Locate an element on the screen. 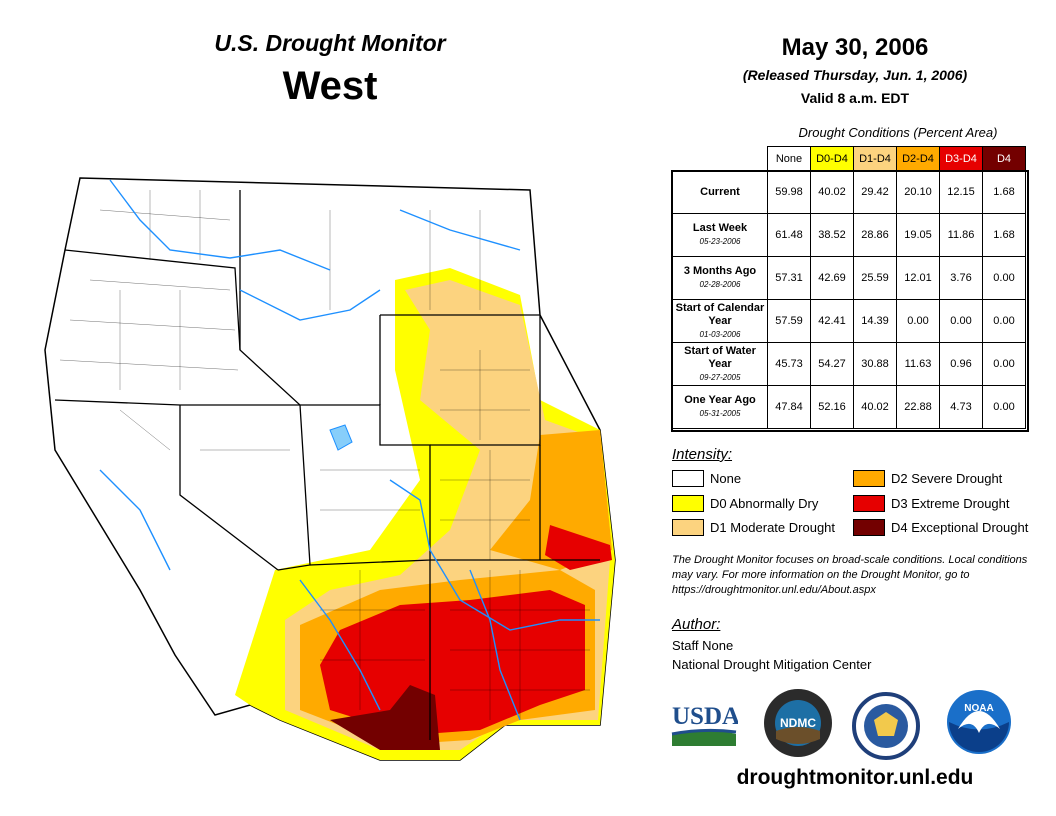 This screenshot has width=1056, height=816. legend-none: None is located at coordinates (706, 478).